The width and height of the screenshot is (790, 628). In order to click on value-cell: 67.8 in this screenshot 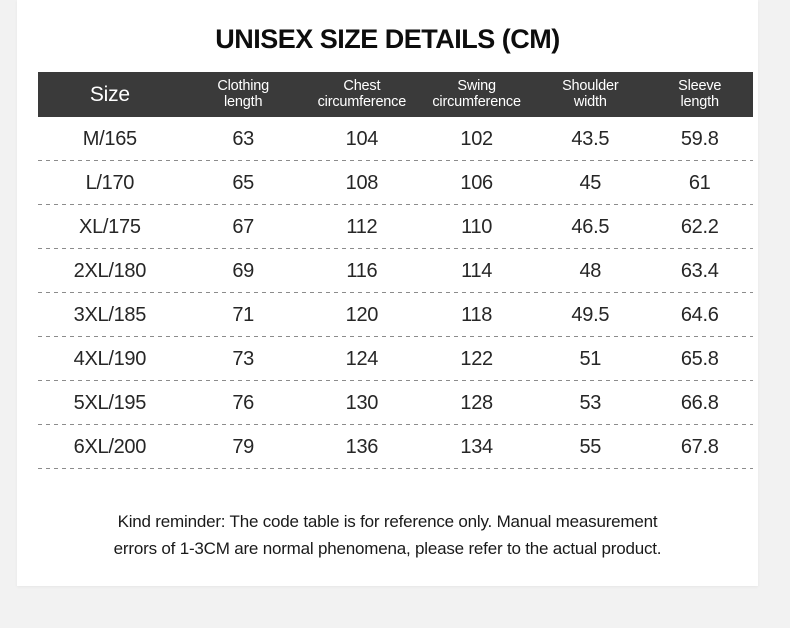, I will do `click(699, 446)`.